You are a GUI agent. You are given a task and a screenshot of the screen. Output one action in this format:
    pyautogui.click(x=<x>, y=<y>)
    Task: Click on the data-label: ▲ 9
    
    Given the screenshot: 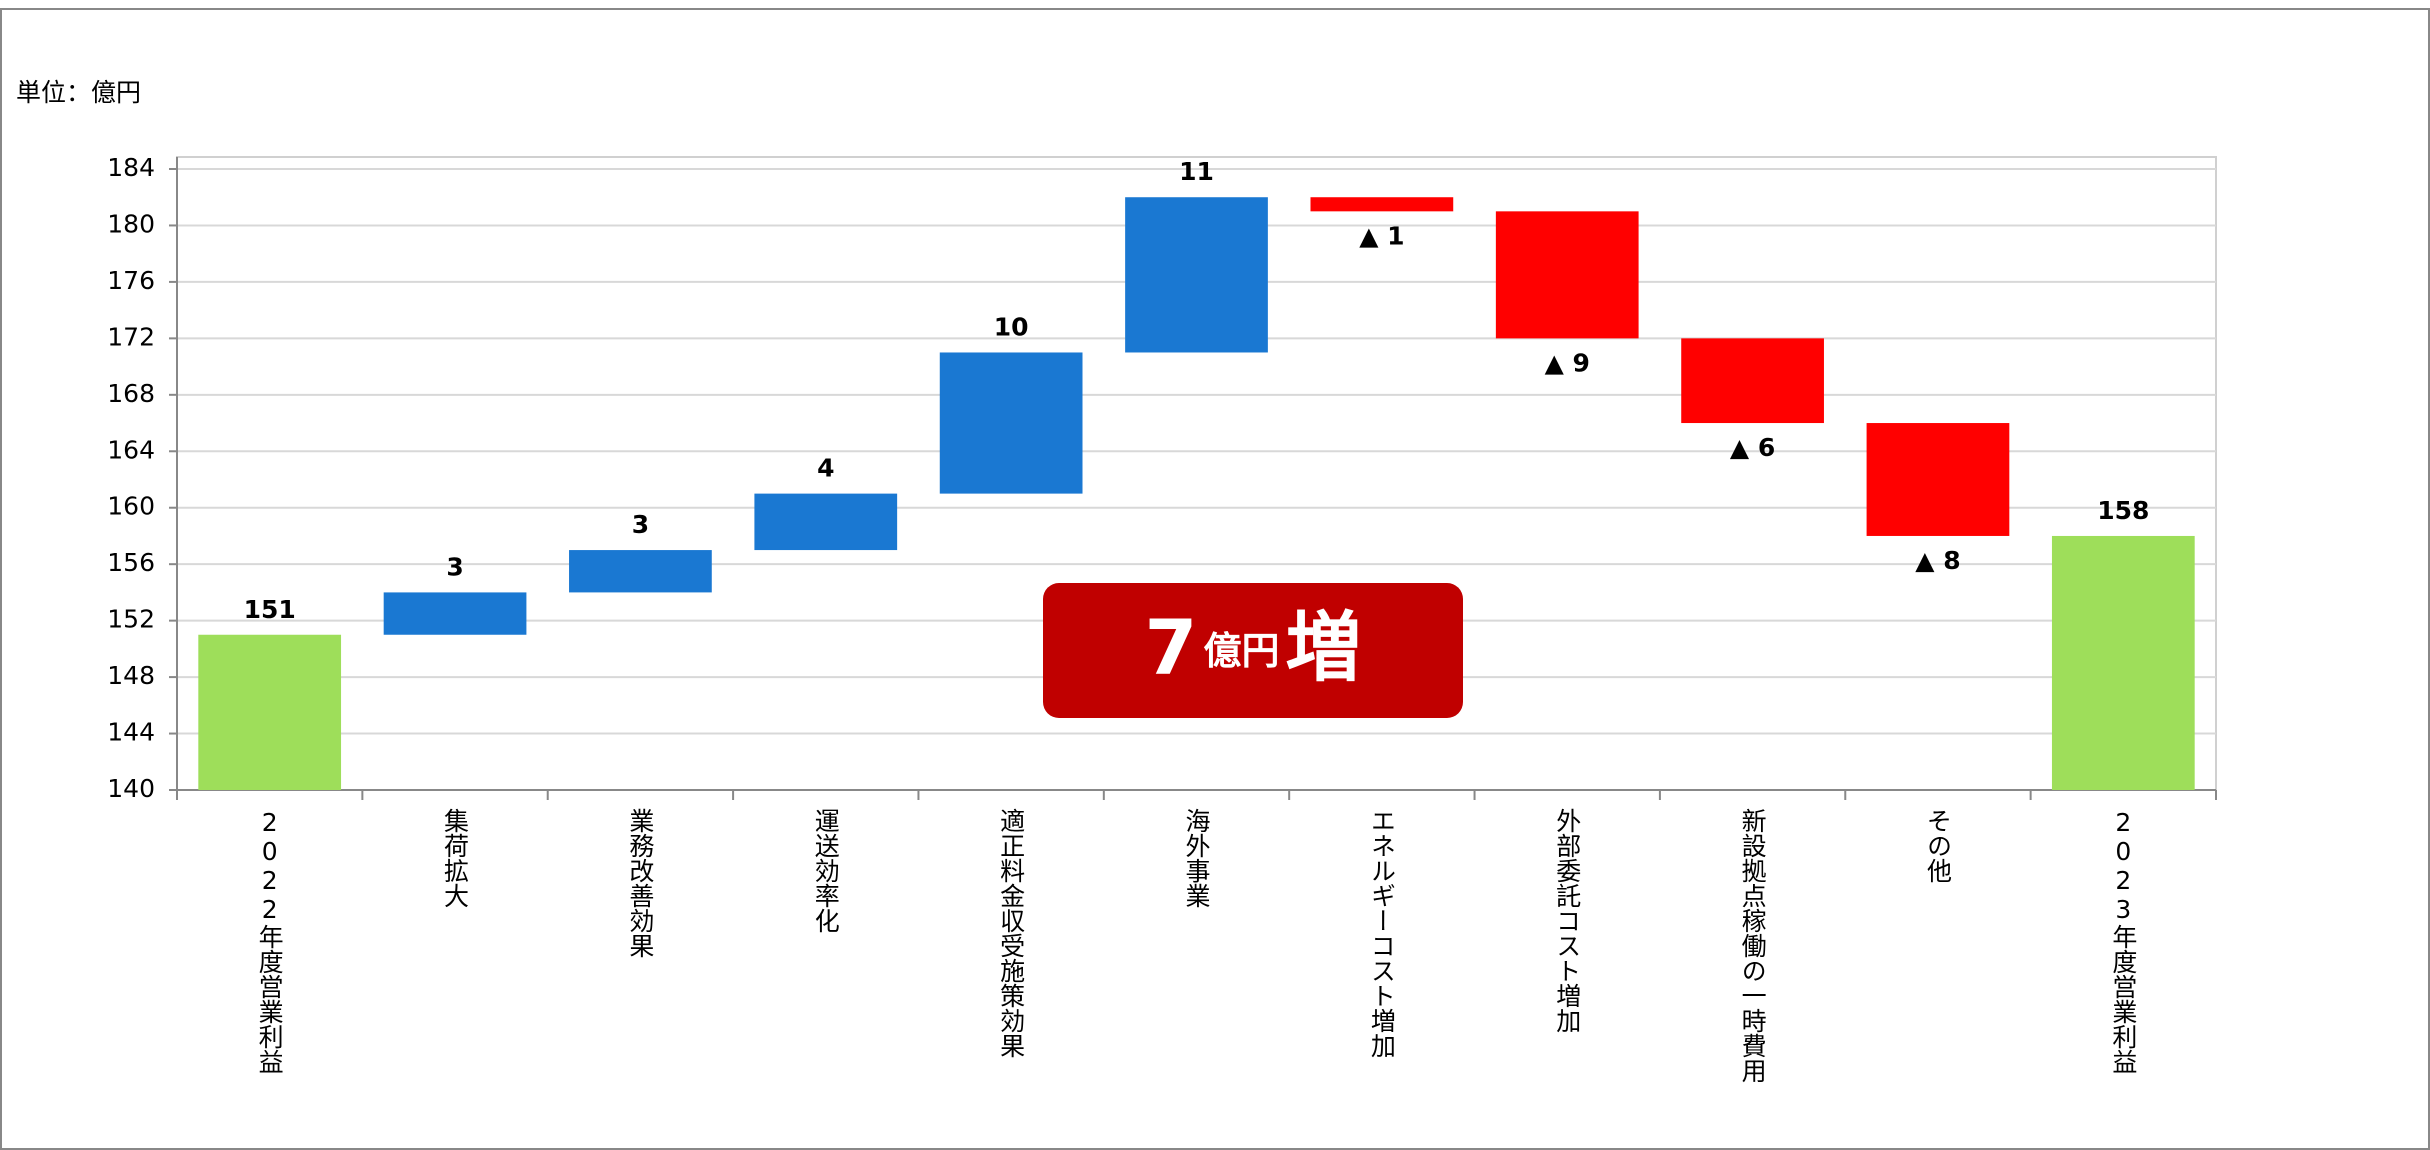 What is the action you would take?
    pyautogui.click(x=1567, y=362)
    